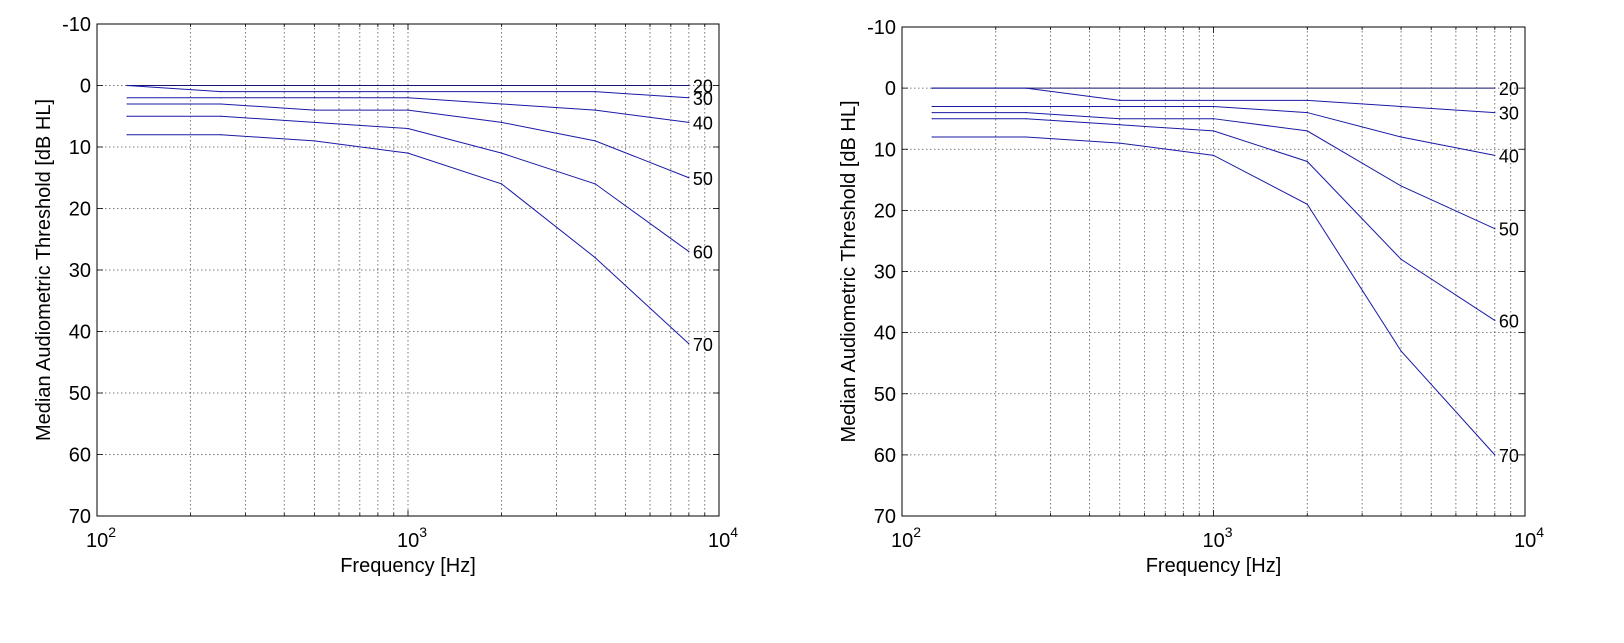 The height and width of the screenshot is (643, 1624). Describe the element at coordinates (703, 123) in the screenshot. I see `series-end-label: 40` at that location.